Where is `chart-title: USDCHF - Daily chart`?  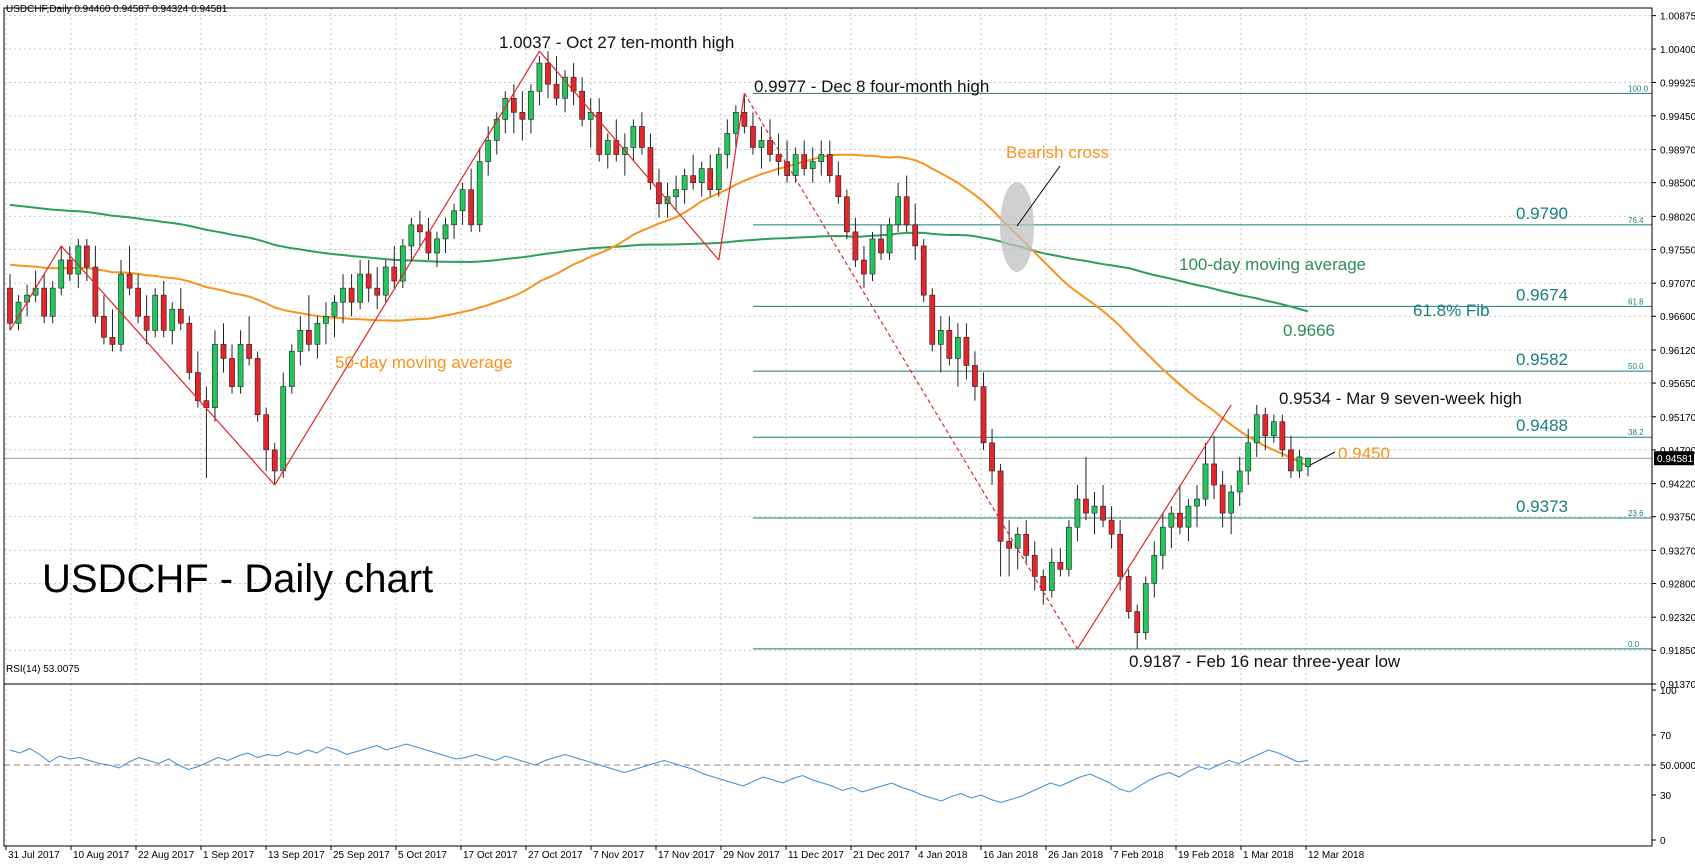 chart-title: USDCHF - Daily chart is located at coordinates (237, 579).